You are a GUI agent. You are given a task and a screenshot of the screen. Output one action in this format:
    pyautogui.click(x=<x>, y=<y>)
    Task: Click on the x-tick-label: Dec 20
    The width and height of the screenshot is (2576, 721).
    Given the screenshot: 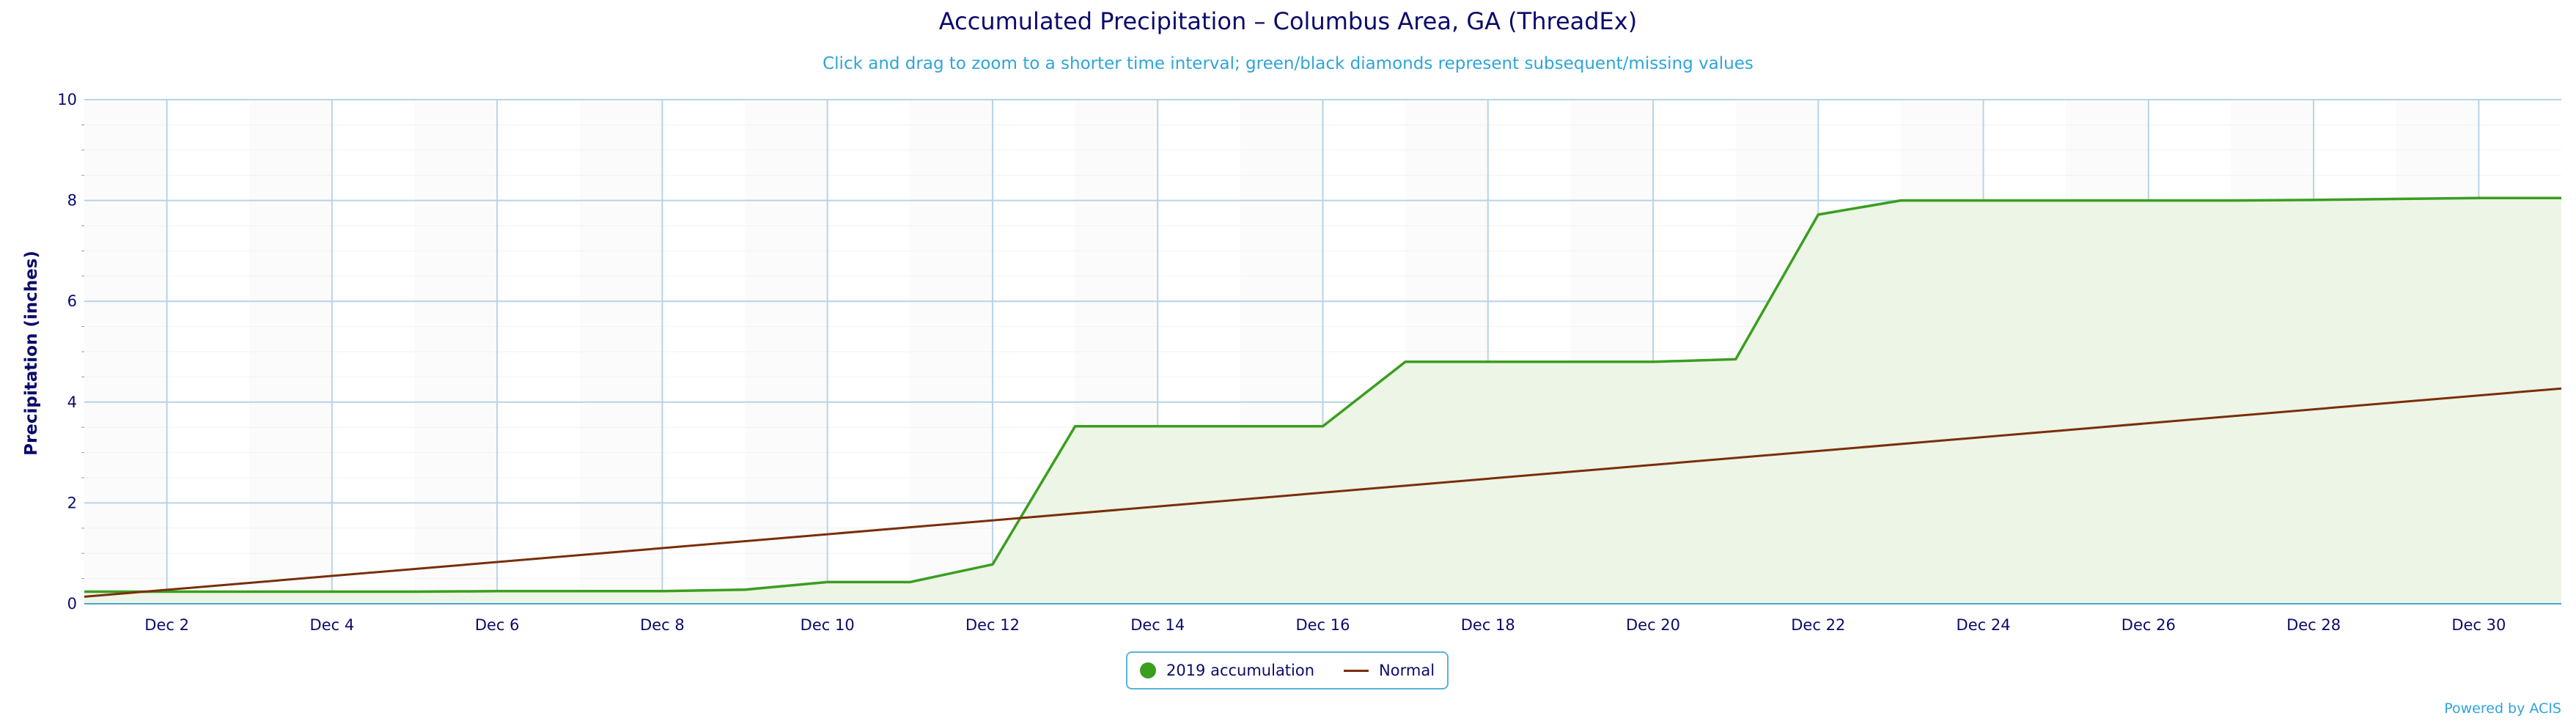 What is the action you would take?
    pyautogui.click(x=1653, y=625)
    